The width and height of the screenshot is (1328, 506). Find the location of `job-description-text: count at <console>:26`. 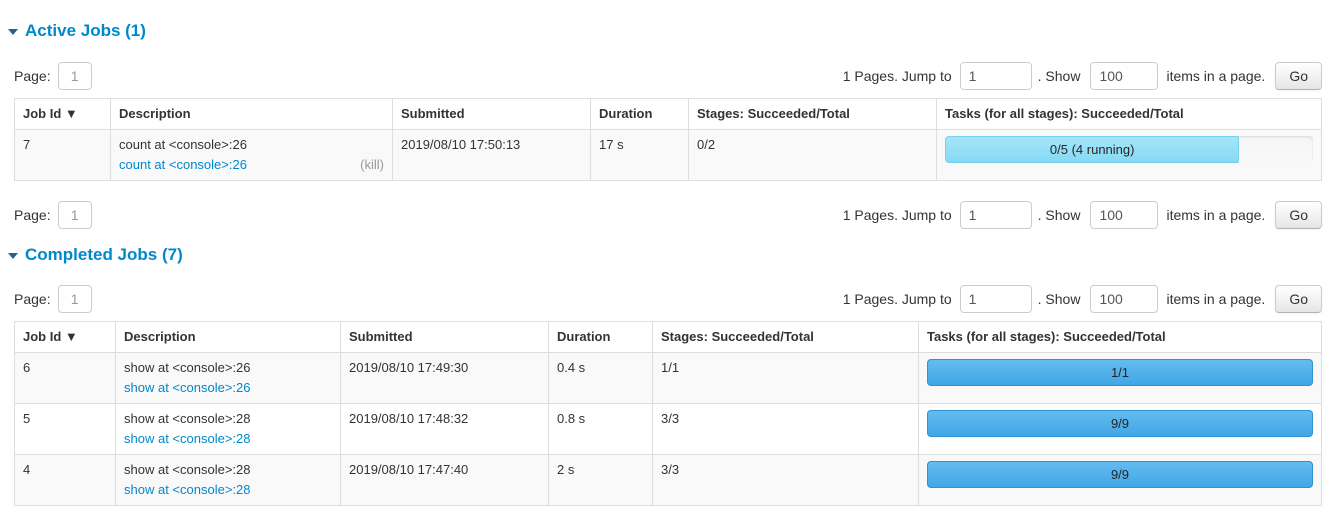

job-description-text: count at <console>:26 is located at coordinates (183, 144).